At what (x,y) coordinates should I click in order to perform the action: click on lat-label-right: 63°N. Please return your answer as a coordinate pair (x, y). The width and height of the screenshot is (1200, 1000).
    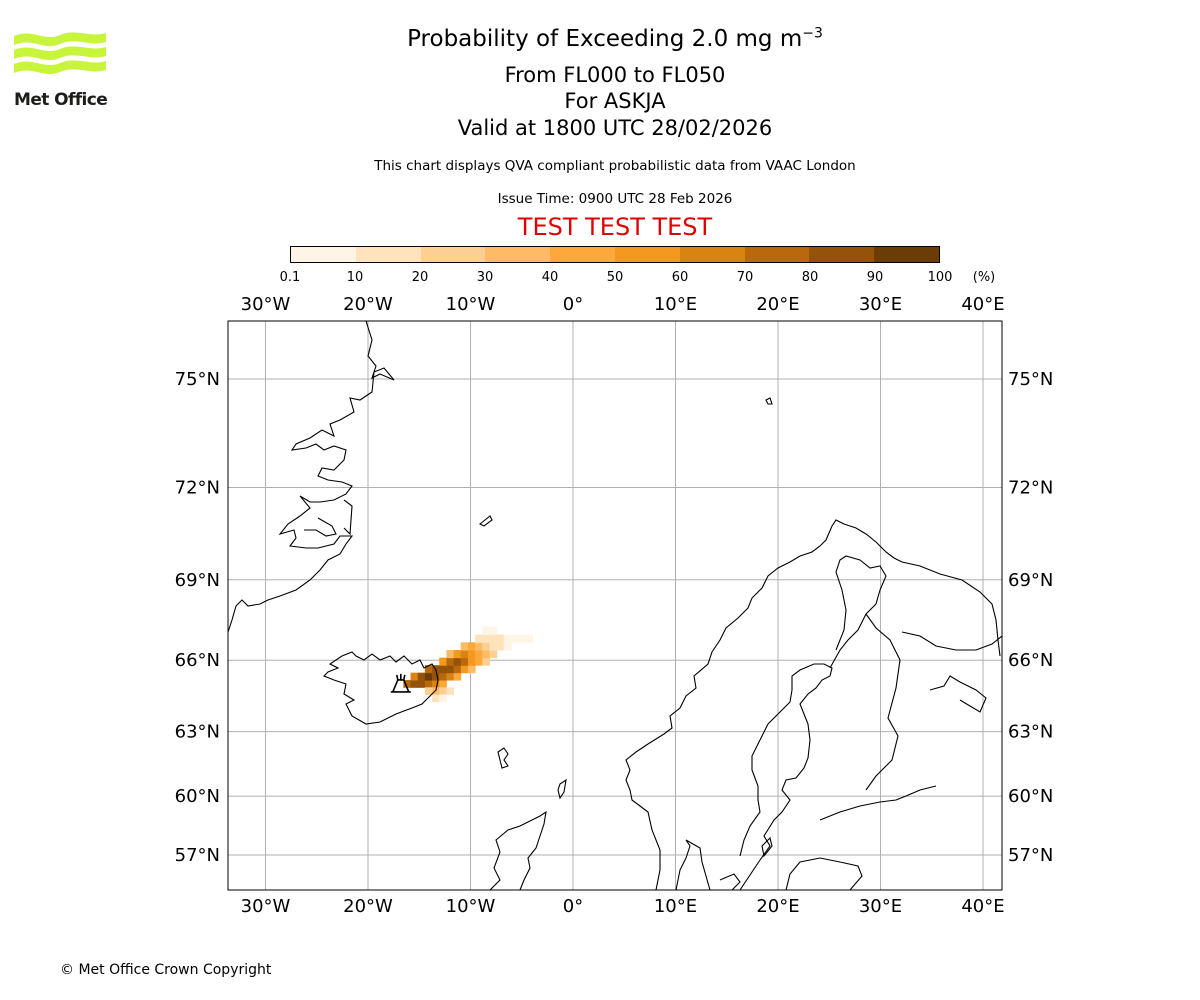
    Looking at the image, I should click on (1030, 732).